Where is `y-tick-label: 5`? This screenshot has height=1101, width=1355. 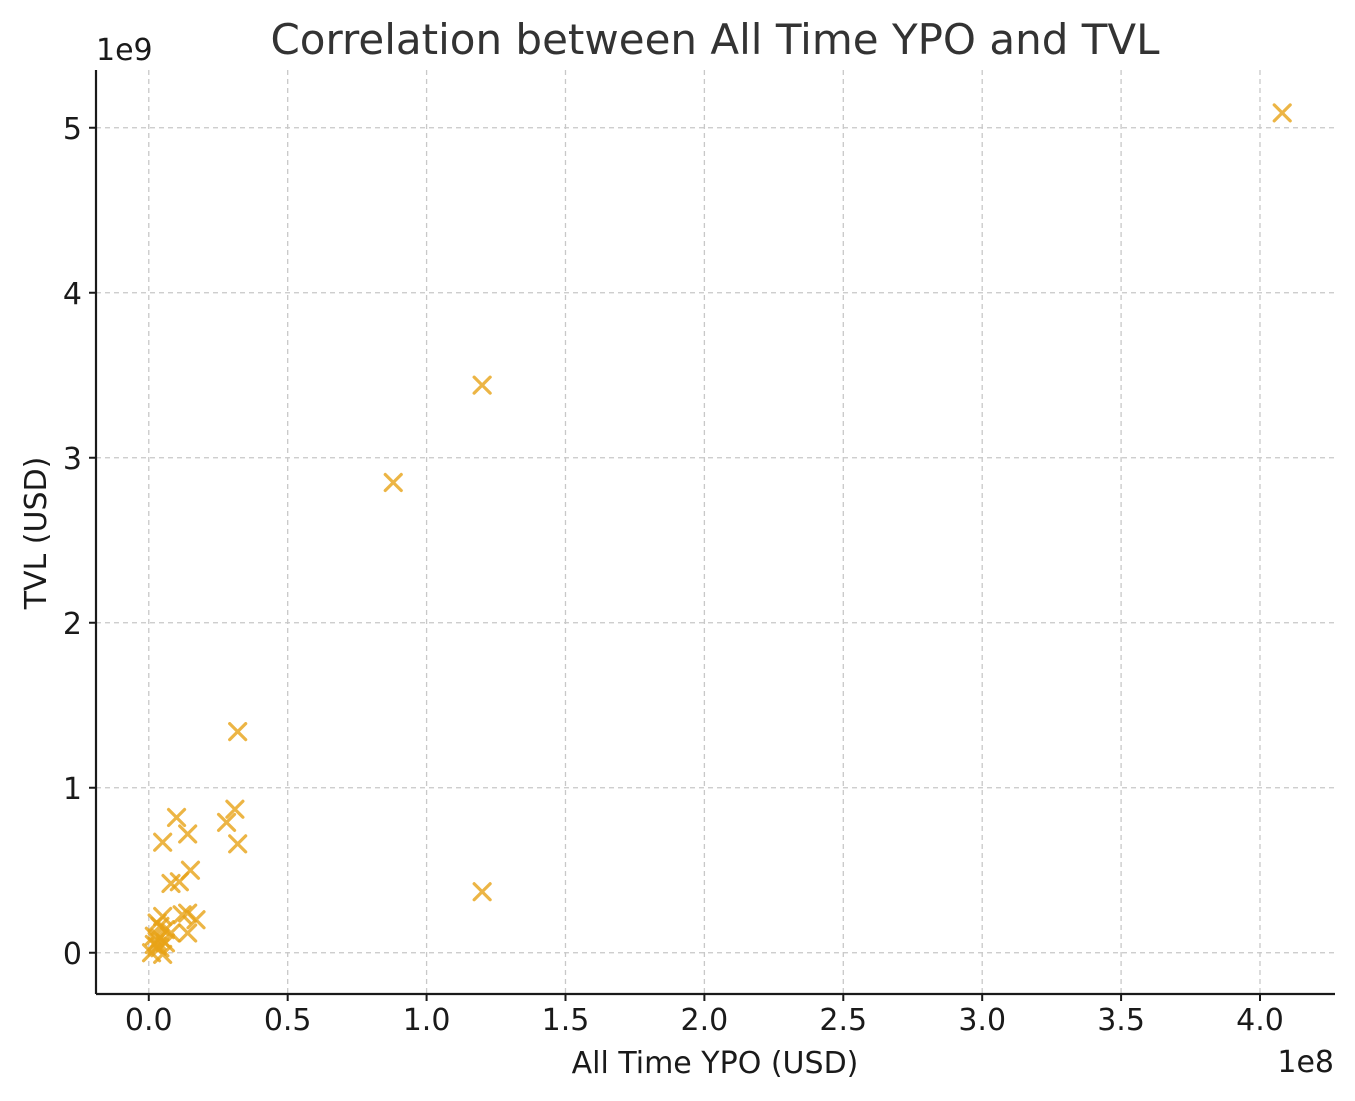
y-tick-label: 5 is located at coordinates (72, 129).